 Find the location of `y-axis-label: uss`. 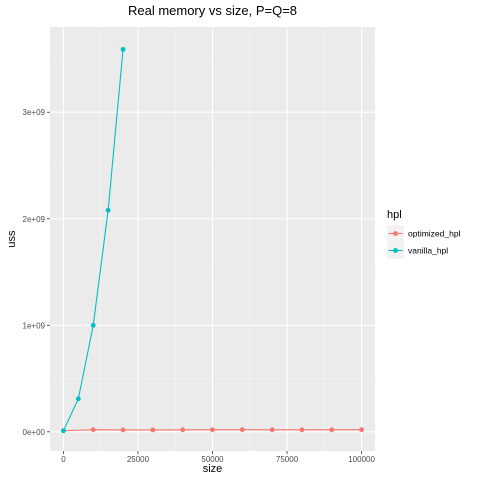

y-axis-label: uss is located at coordinates (12, 239).